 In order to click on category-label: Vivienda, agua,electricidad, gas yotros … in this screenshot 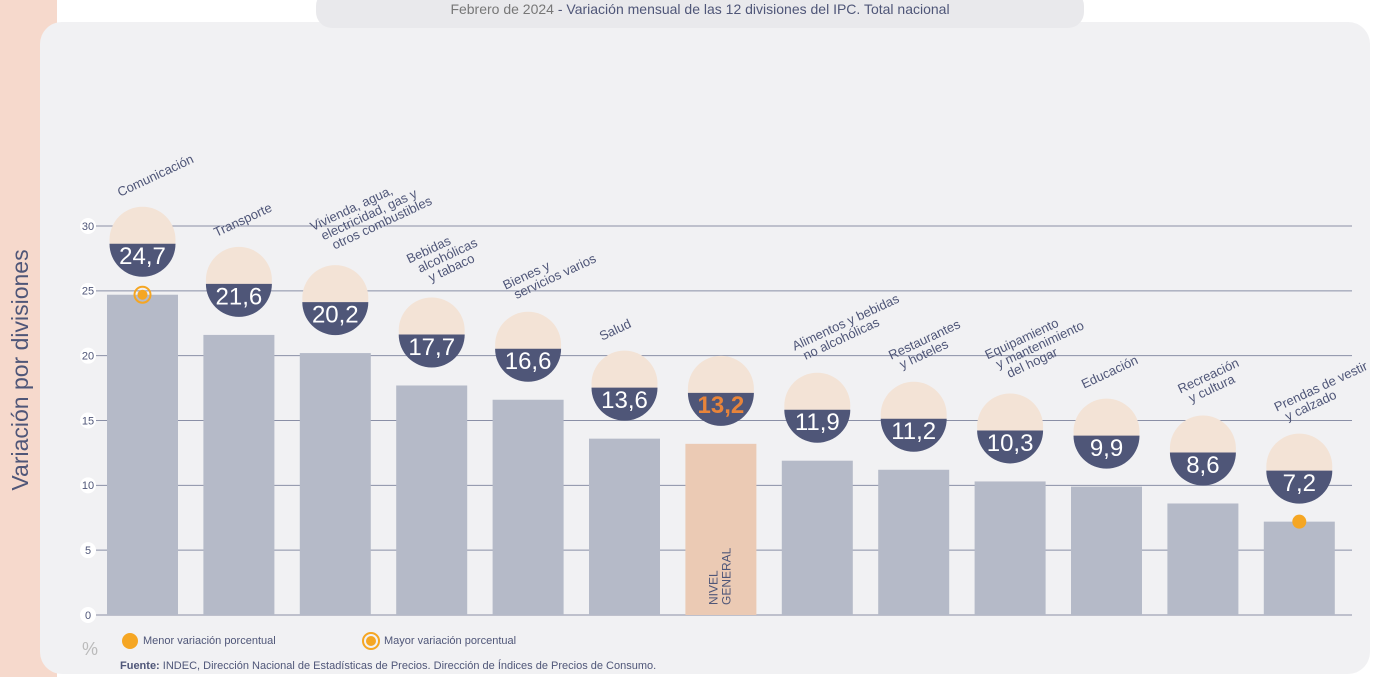, I will do `click(371, 218)`.